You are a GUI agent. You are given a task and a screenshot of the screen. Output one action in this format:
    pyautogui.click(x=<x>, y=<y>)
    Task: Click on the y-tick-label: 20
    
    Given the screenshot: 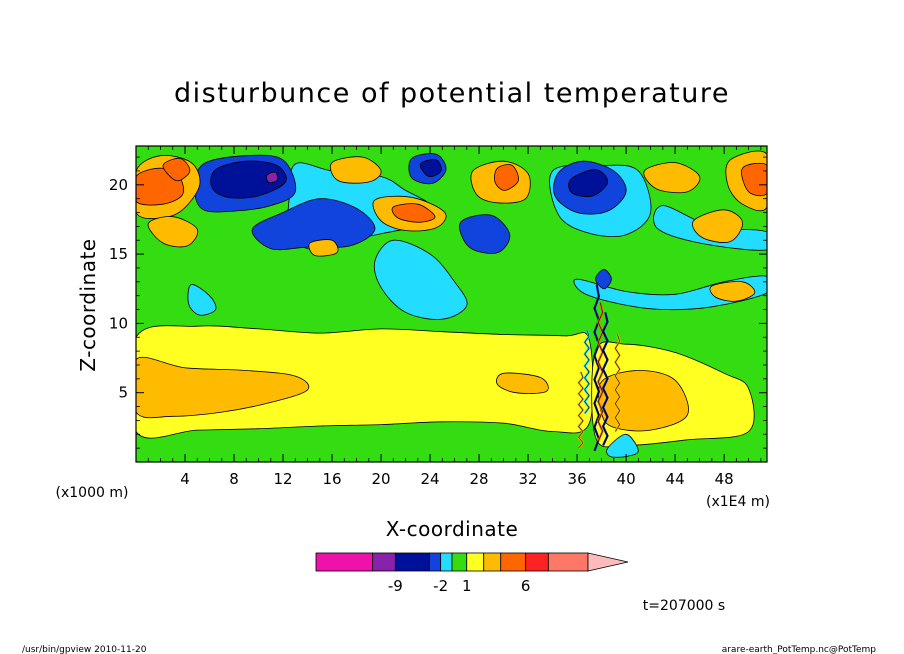 What is the action you would take?
    pyautogui.click(x=118, y=185)
    